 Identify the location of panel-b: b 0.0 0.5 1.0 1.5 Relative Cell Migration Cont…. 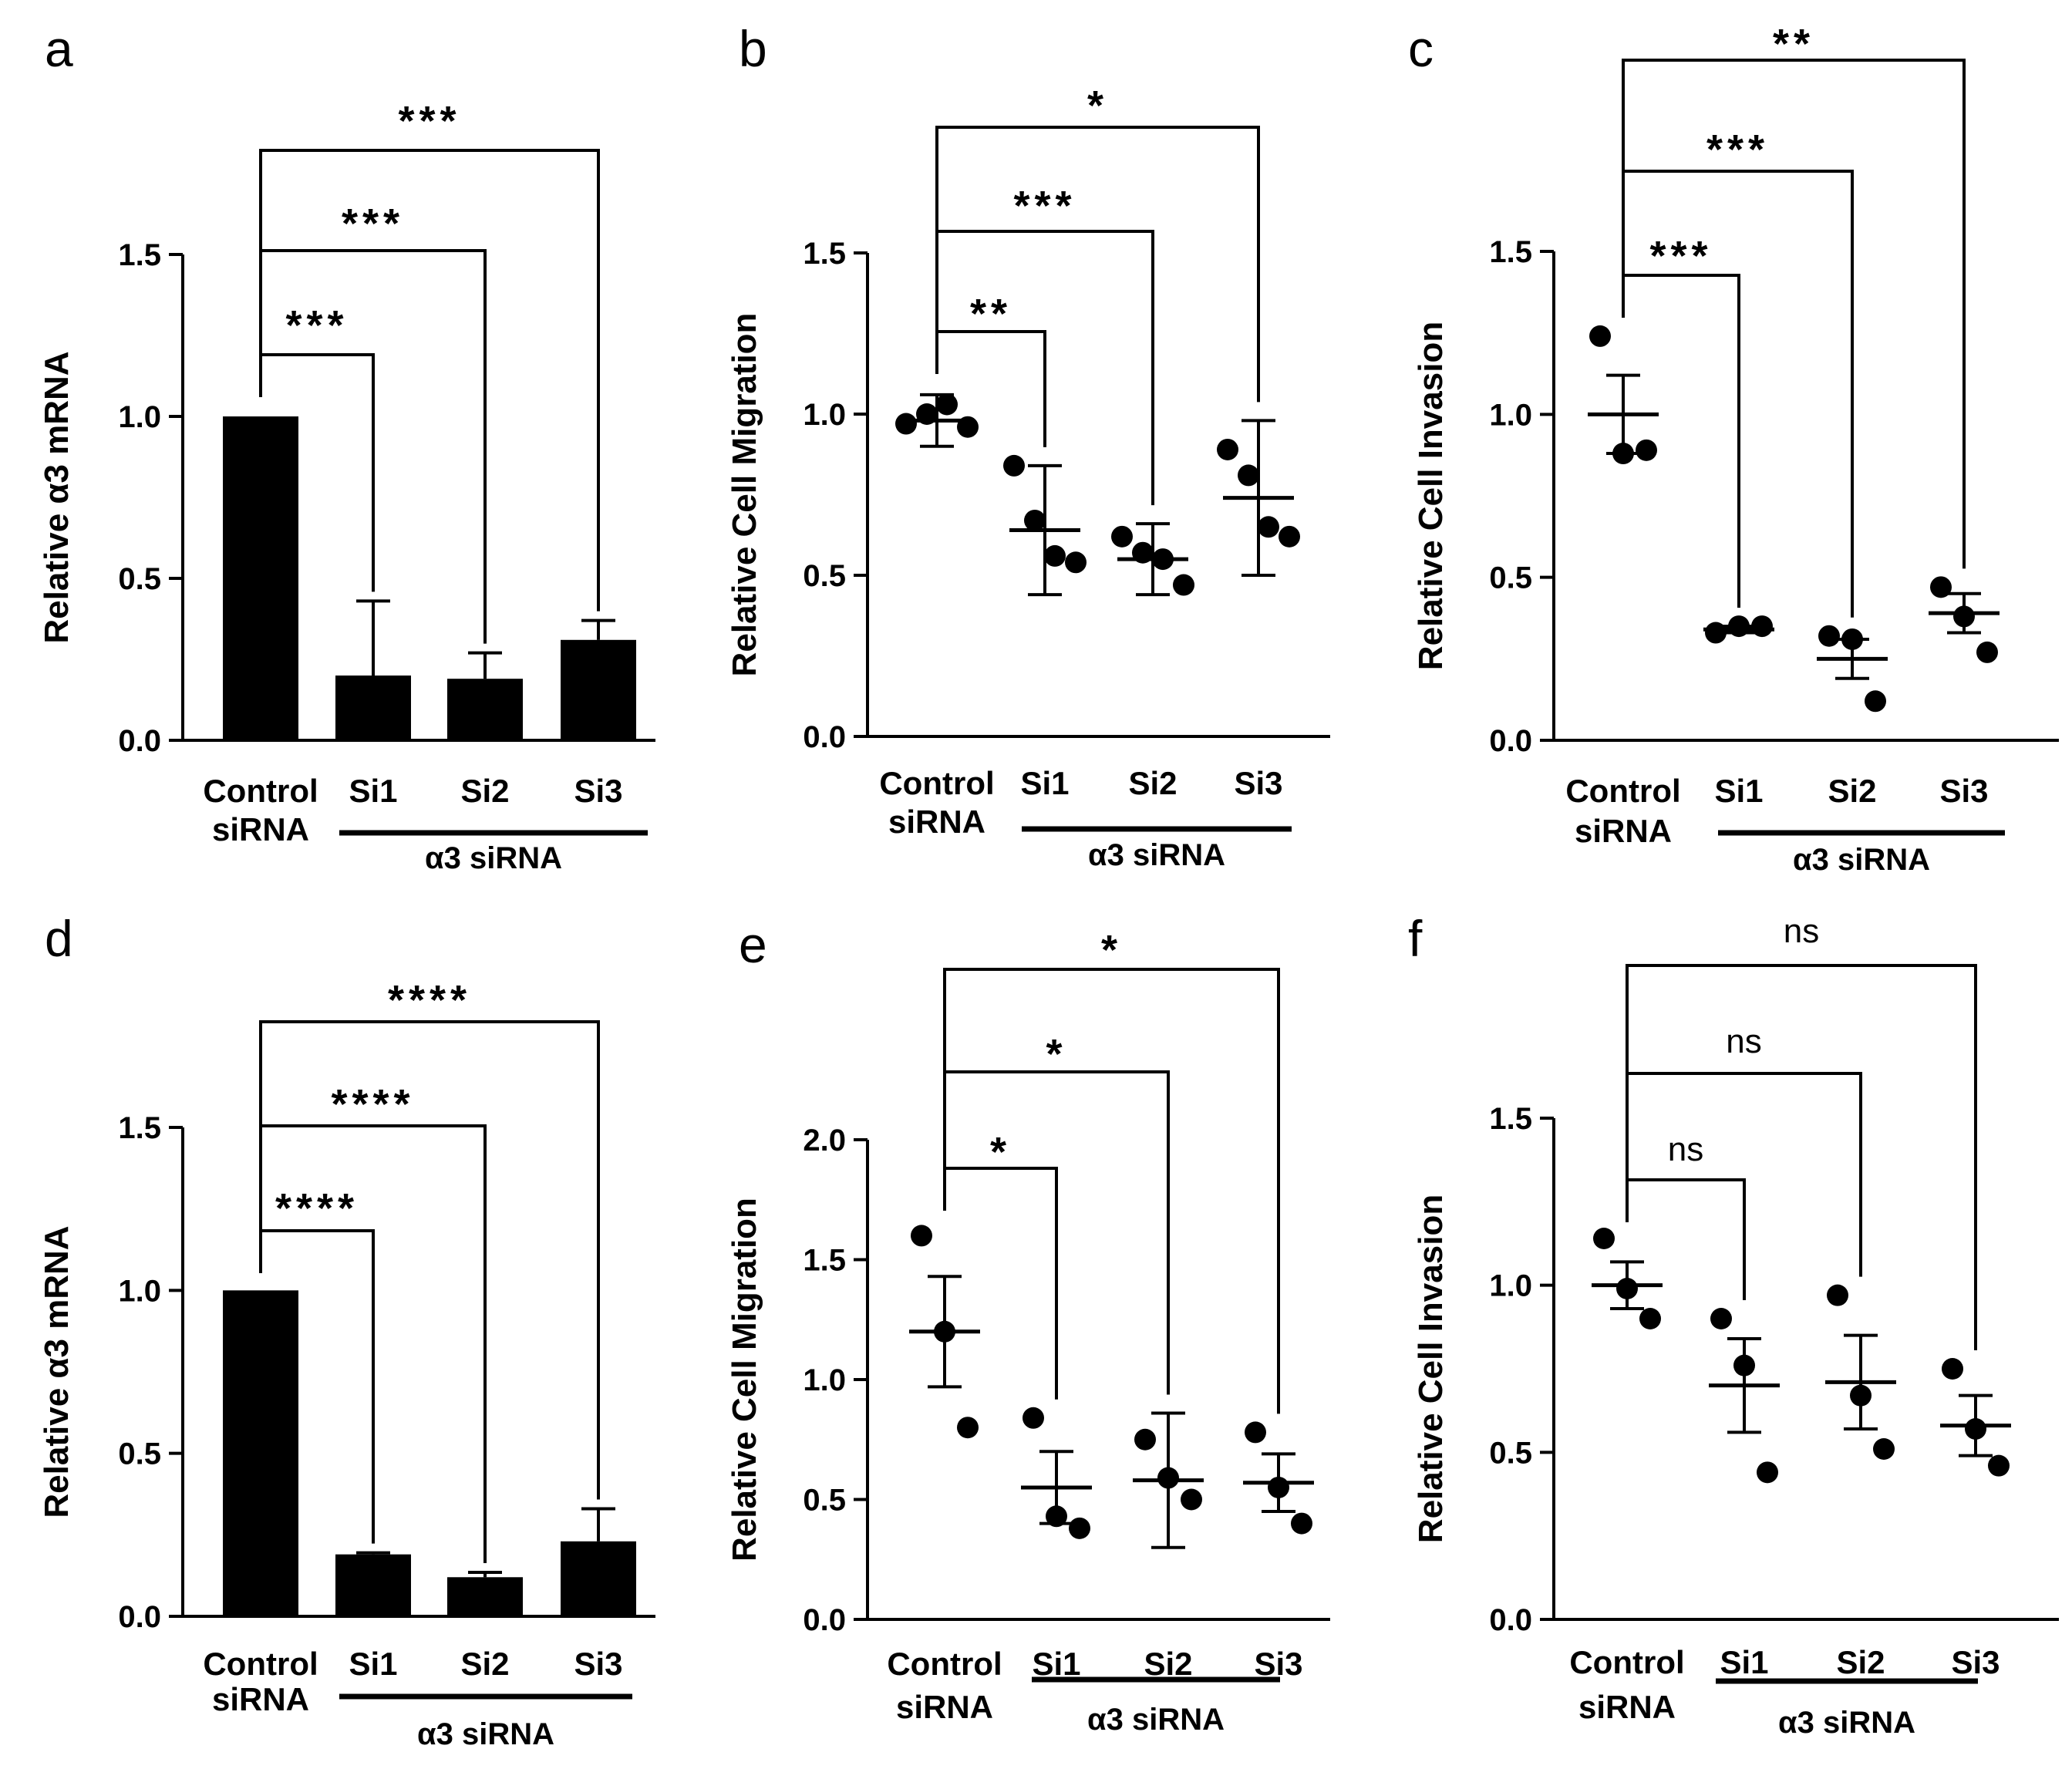
(1028, 446).